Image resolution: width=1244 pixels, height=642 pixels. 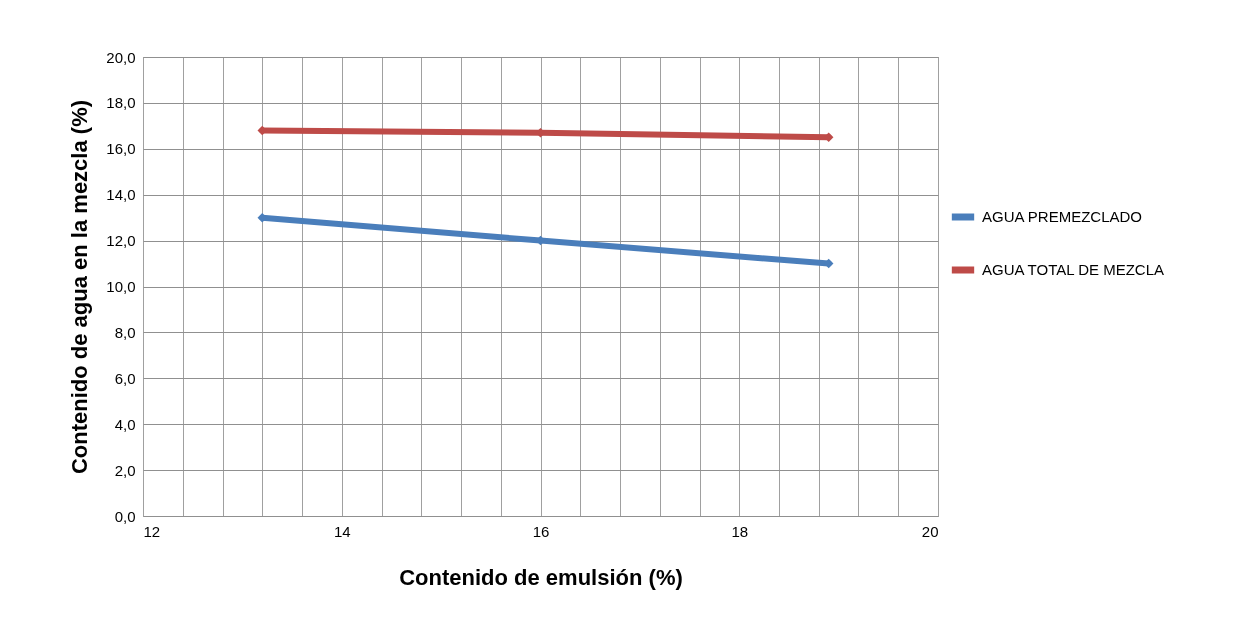 What do you see at coordinates (121, 195) in the screenshot?
I see `y-tick-label: 14,0` at bounding box center [121, 195].